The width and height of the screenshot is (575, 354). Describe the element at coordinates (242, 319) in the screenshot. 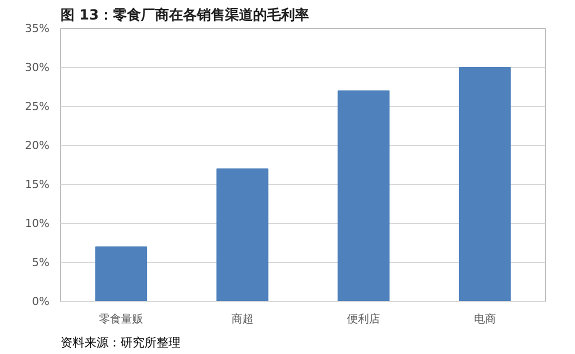

I see `x-tick-label: 商超` at that location.